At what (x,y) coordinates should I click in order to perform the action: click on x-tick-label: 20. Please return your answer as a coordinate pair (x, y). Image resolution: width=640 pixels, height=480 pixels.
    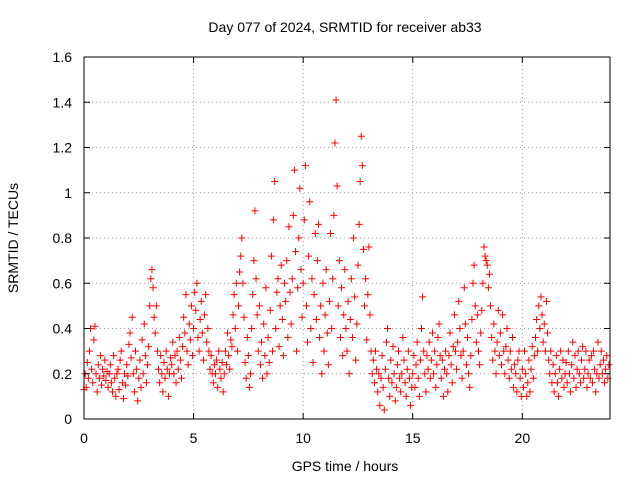
    Looking at the image, I should click on (523, 438).